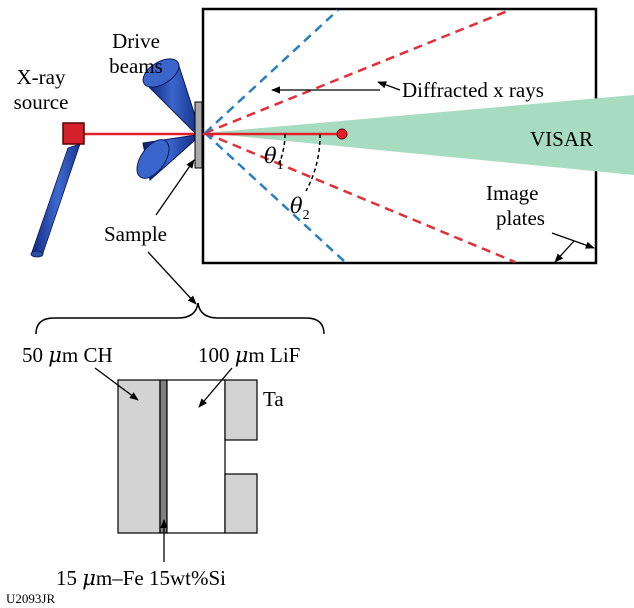 This screenshot has height=608, width=634. Describe the element at coordinates (389, 86) in the screenshot. I see `diffracted-arrow-right` at that location.